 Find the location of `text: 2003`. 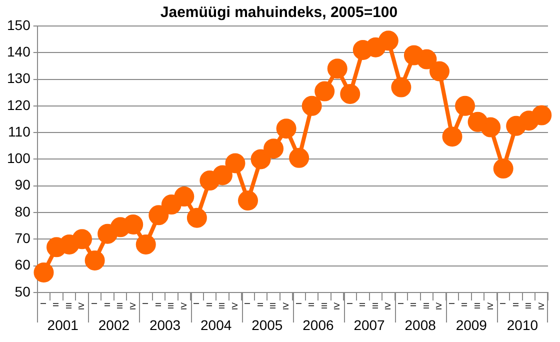

text: 2003 is located at coordinates (165, 324).